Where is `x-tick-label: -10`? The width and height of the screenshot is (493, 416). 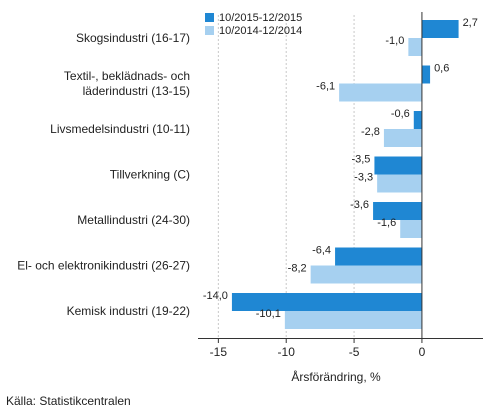 x-tick-label: -10 is located at coordinates (287, 352).